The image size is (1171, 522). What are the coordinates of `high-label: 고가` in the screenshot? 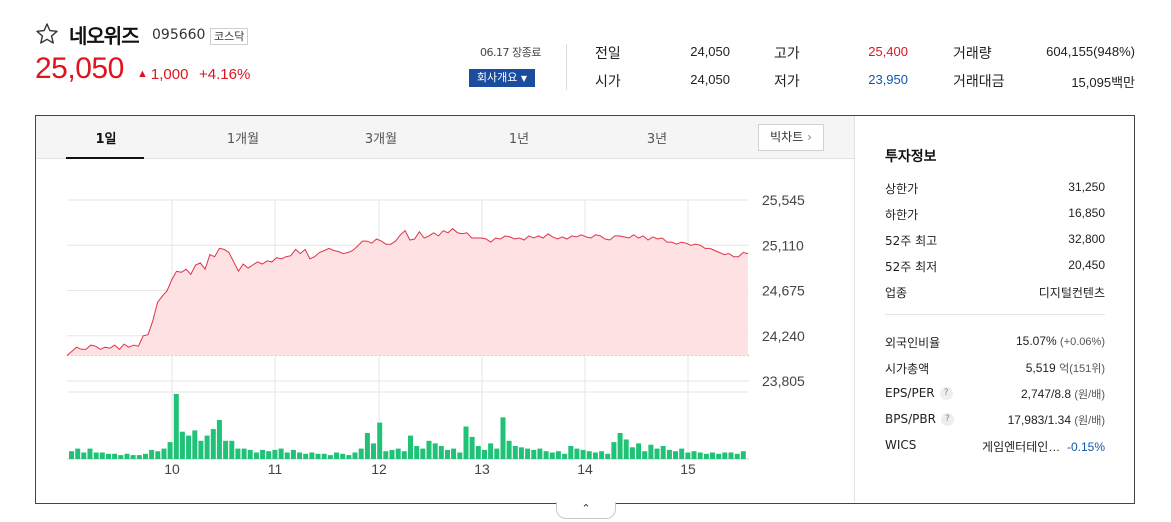 It's located at (787, 54).